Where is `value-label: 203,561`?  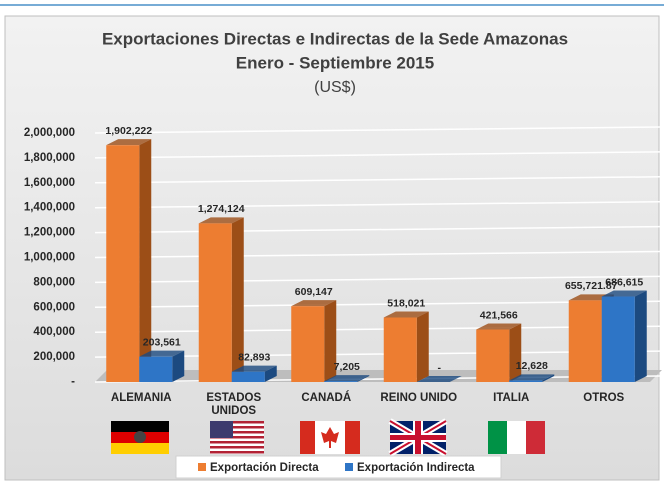 value-label: 203,561 is located at coordinates (162, 342).